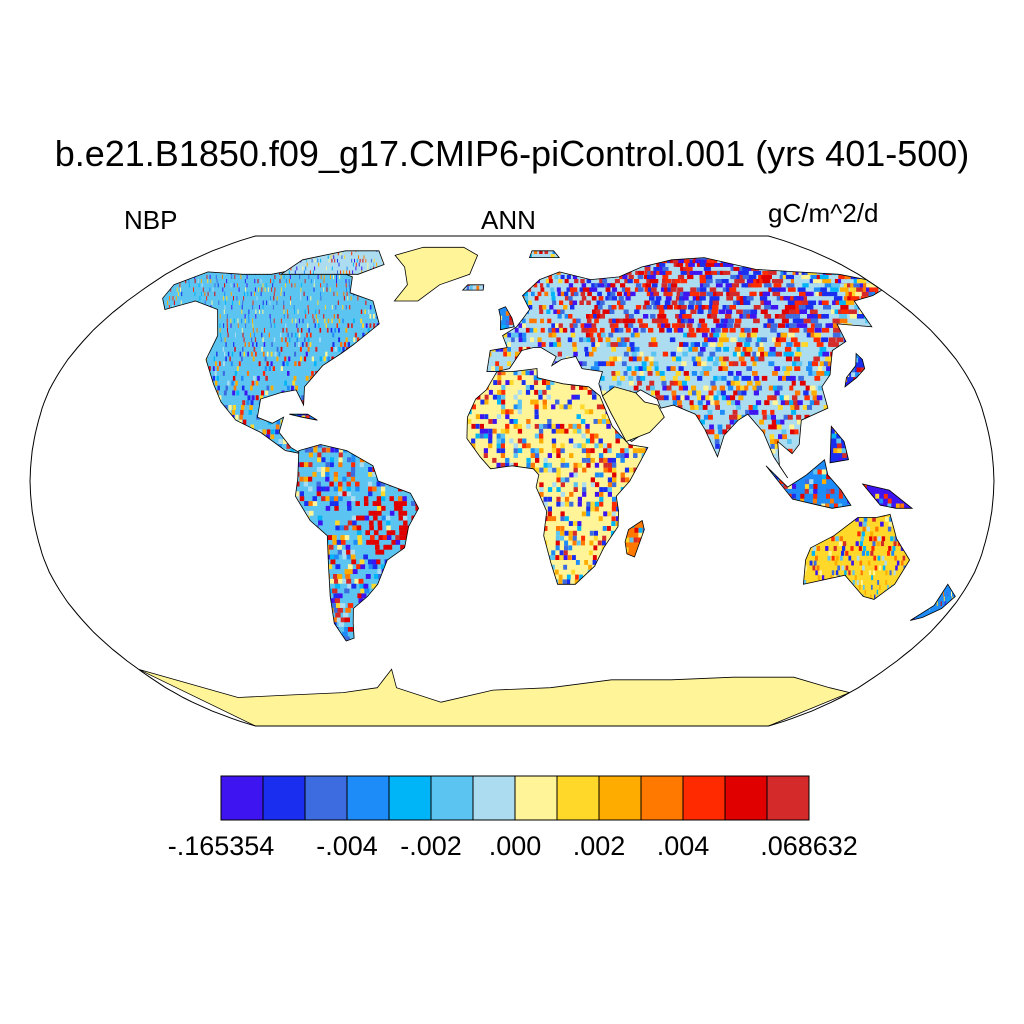 The image size is (1024, 1024). What do you see at coordinates (151, 220) in the screenshot?
I see `variable-label: NBP` at bounding box center [151, 220].